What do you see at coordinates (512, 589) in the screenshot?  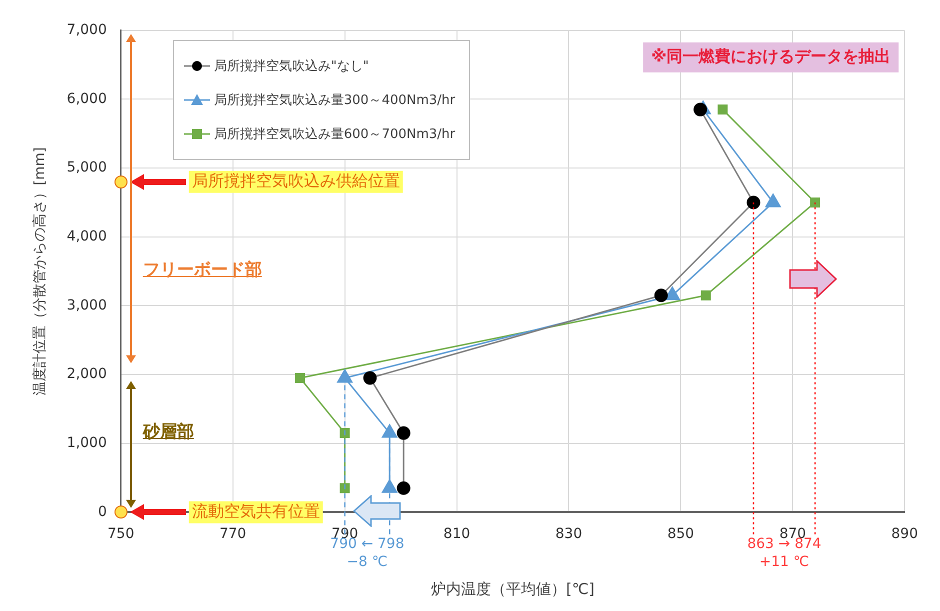 I see `x-axis-title: 炉内温度（平均値）[℃]` at bounding box center [512, 589].